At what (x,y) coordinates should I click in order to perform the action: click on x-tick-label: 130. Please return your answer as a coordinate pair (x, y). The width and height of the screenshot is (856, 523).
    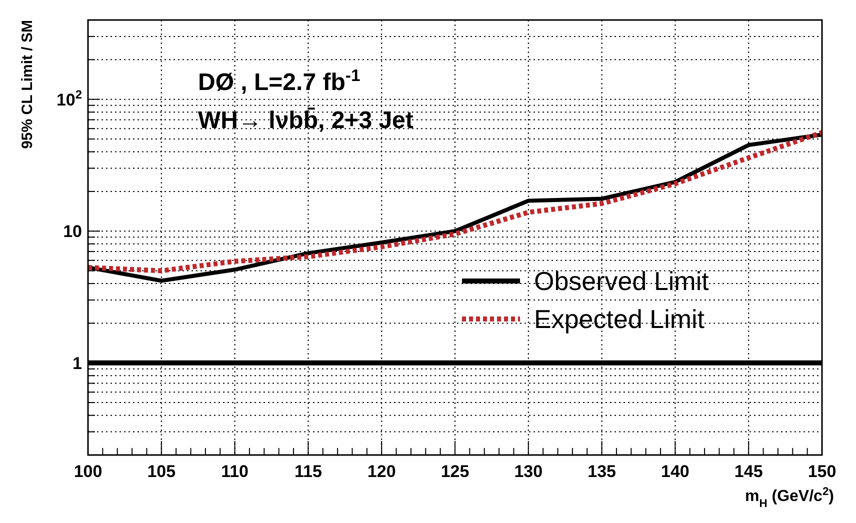
    Looking at the image, I should click on (528, 471).